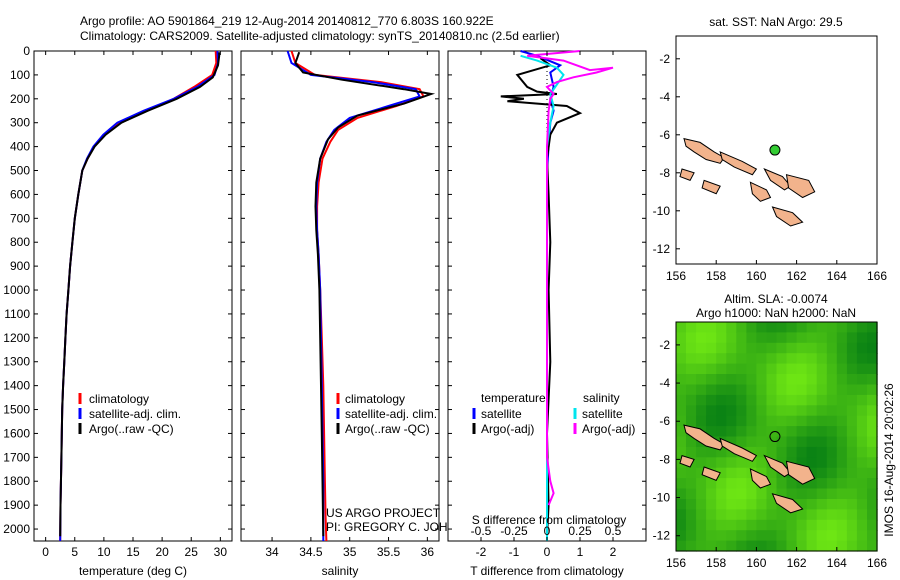 The image size is (900, 580). I want to click on timestamp-footer: IMOS 16-Aug-2014 20:02:26, so click(889, 460).